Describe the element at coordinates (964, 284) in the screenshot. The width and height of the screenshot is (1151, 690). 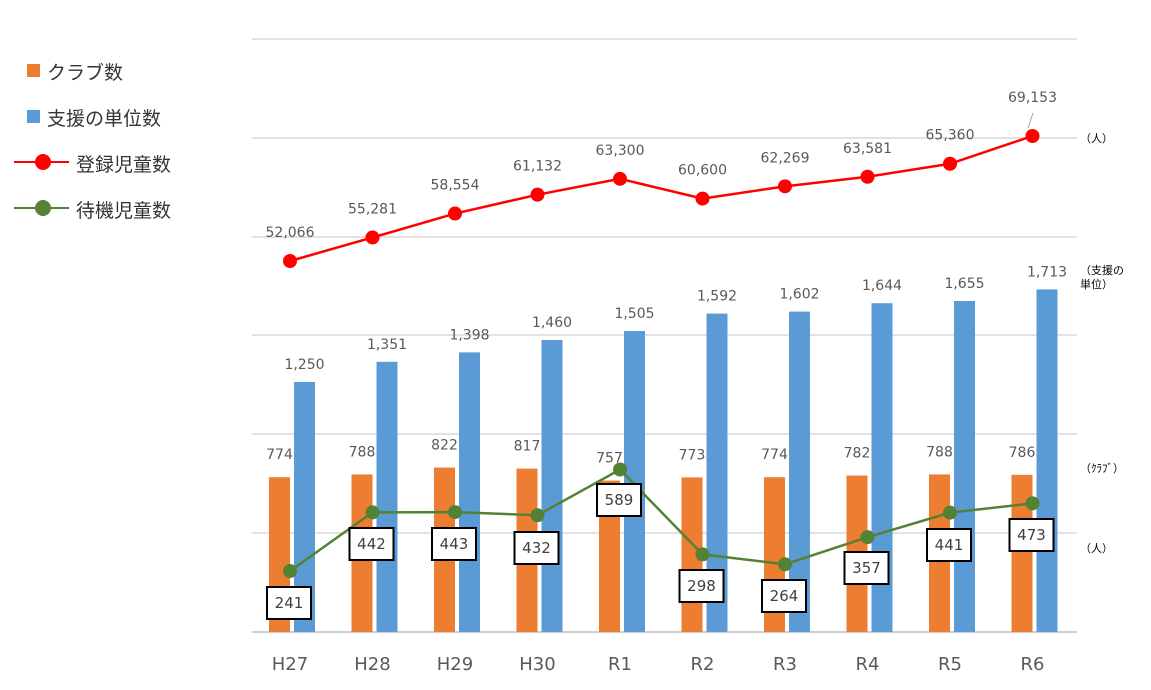
I see `label-units-R5: 1,655` at that location.